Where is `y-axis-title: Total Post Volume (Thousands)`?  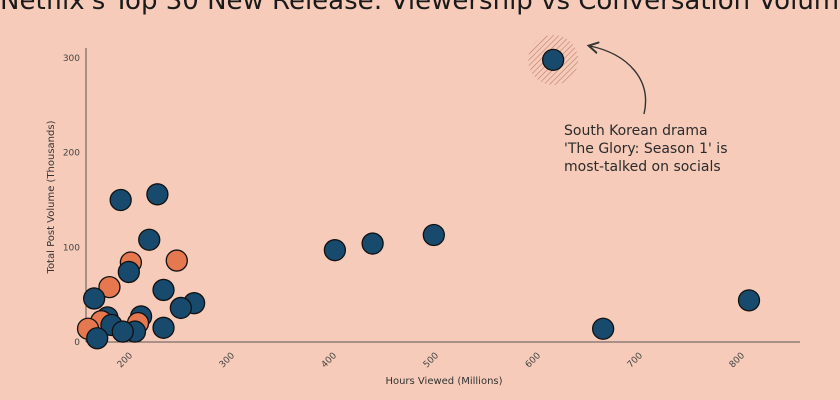
y-axis-title: Total Post Volume (Thousands) is located at coordinates (51, 197).